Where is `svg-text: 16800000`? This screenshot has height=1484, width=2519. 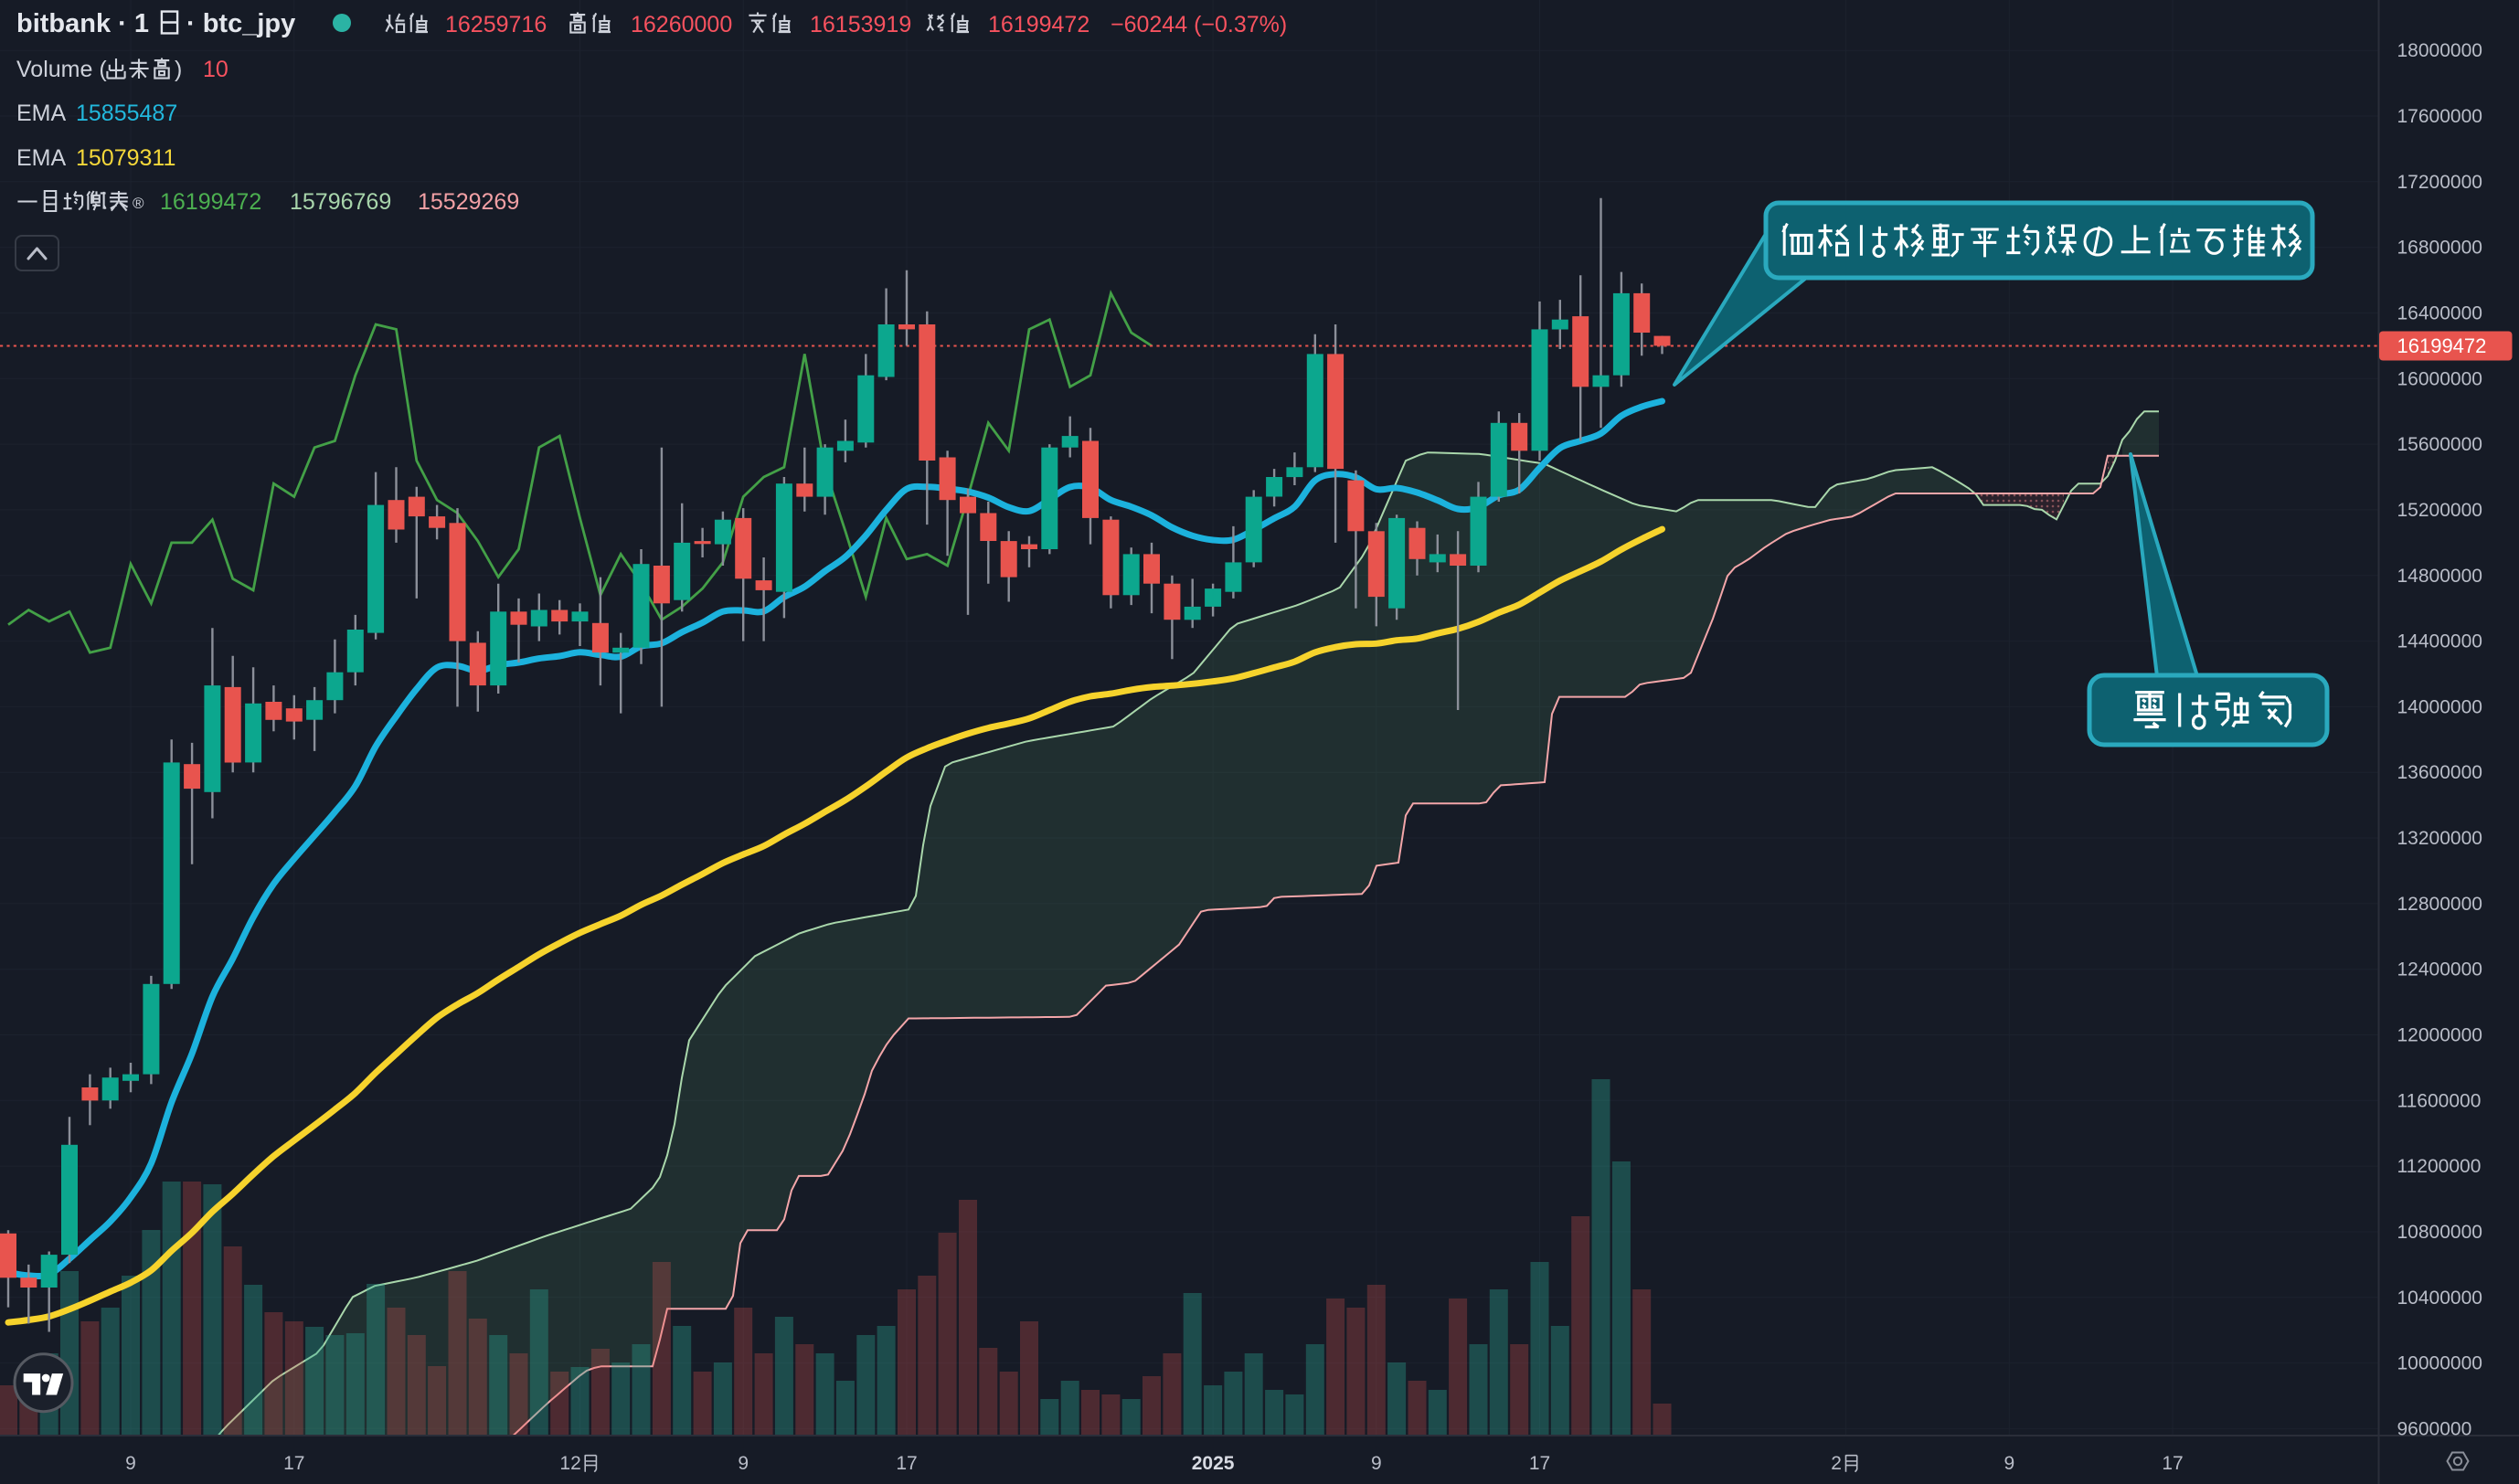
svg-text: 16800000 is located at coordinates (2439, 248).